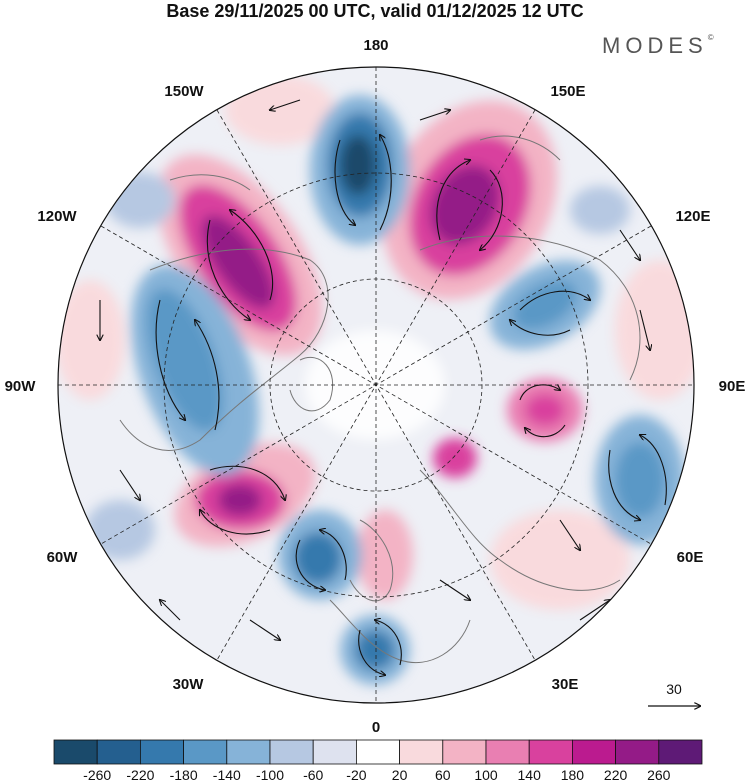 This screenshot has height=783, width=750. Describe the element at coordinates (140, 775) in the screenshot. I see `colorbar-tick-label: -220` at that location.